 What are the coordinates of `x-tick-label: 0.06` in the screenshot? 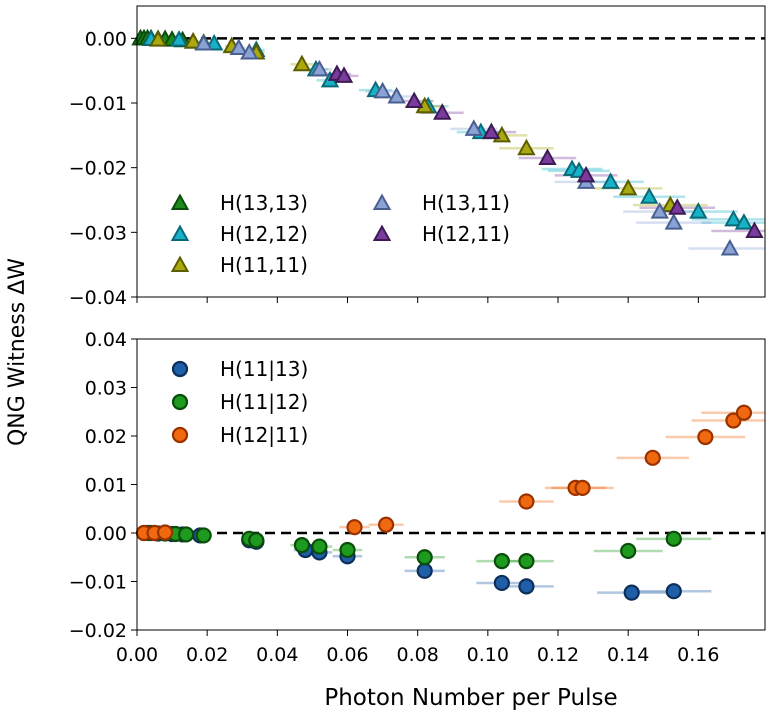 It's located at (347, 655).